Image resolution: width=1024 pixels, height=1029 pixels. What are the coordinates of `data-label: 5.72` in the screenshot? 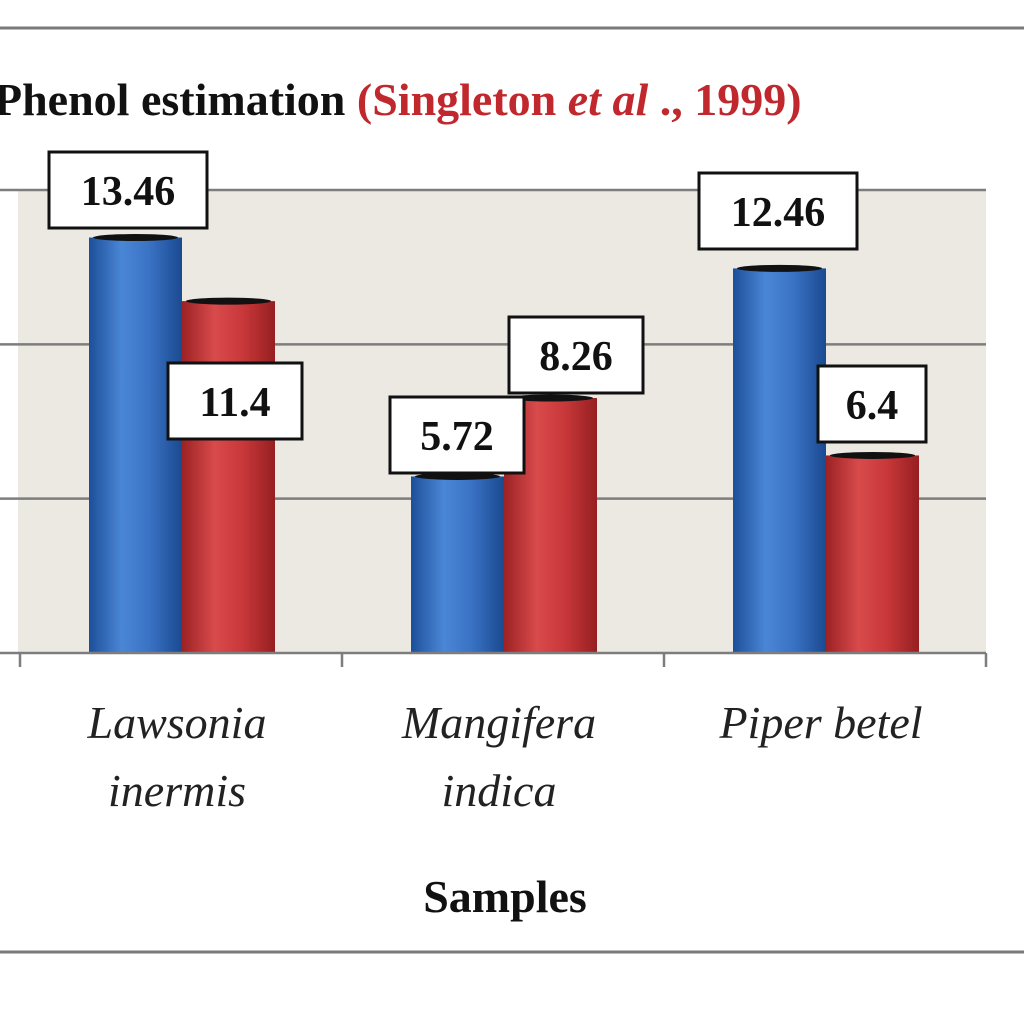 It's located at (457, 437).